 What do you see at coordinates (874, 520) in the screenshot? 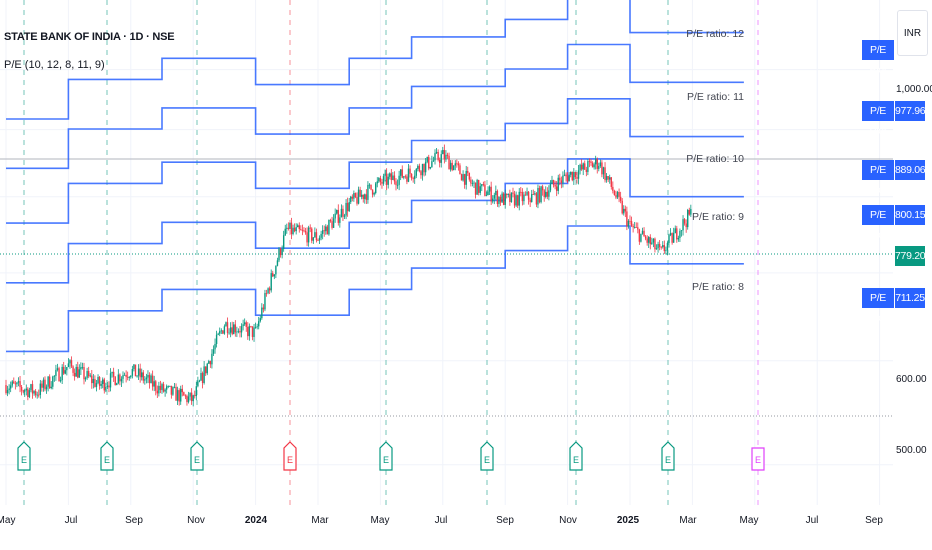
I see `x-tick-label: Sep` at bounding box center [874, 520].